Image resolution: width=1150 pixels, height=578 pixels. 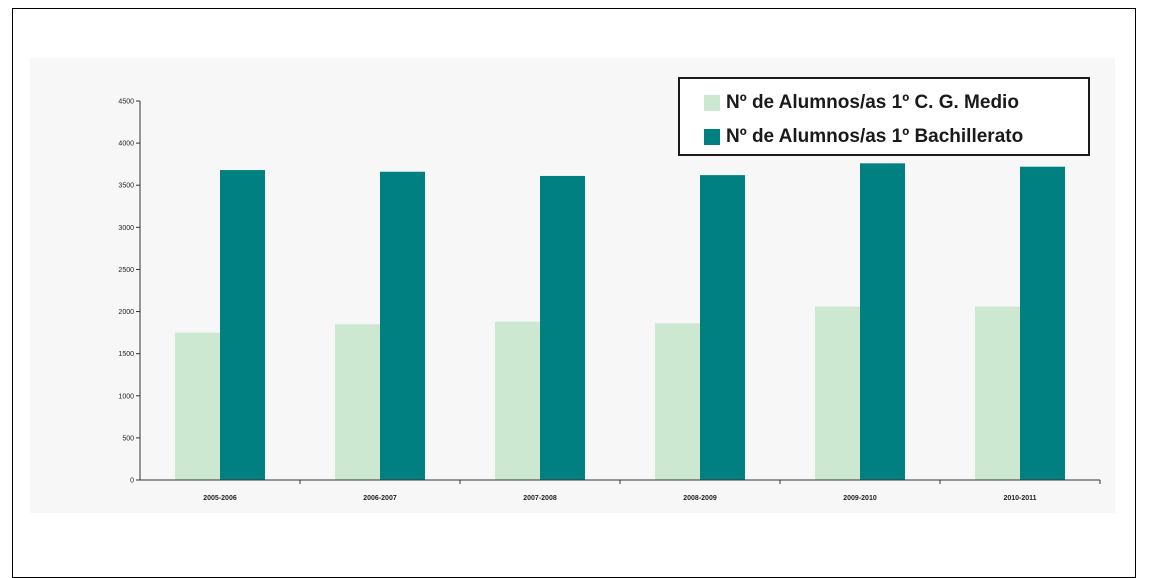 I want to click on bar-bachillerato-2010-2011, so click(x=1042, y=323).